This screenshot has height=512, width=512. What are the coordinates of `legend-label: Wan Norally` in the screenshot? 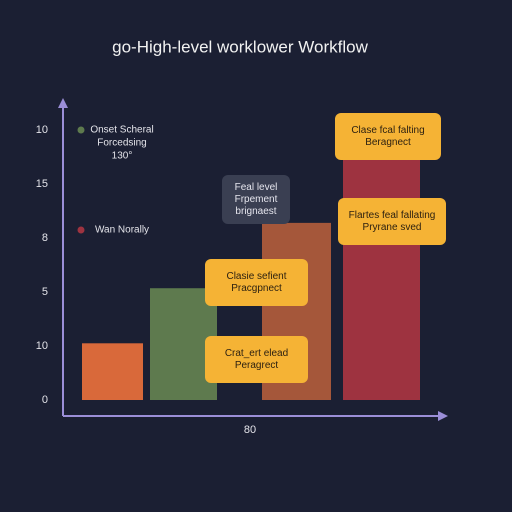 It's located at (122, 230).